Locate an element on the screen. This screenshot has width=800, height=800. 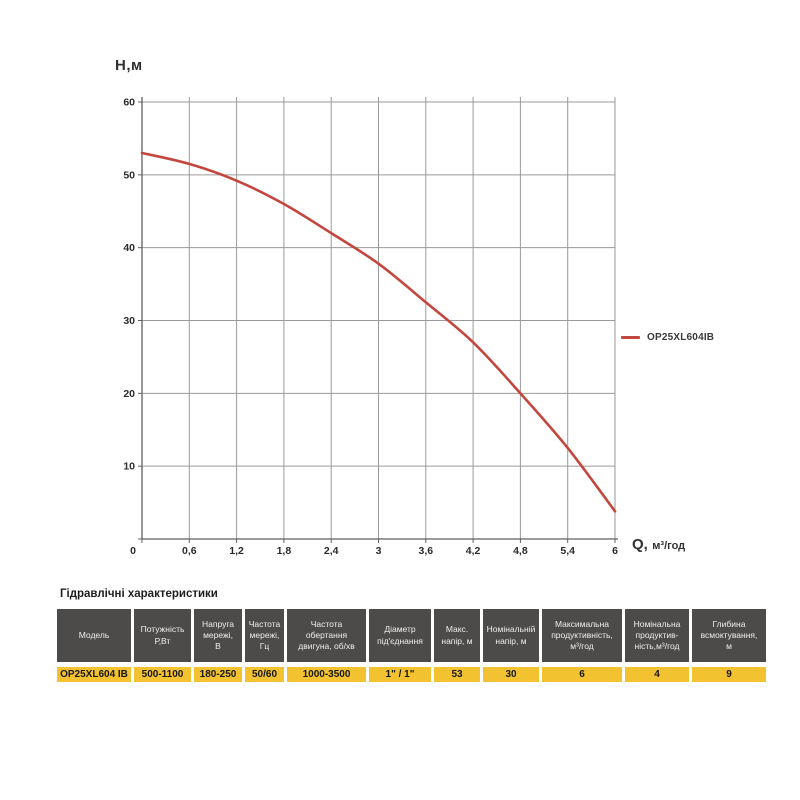
y-tick-label: 40 is located at coordinates (129, 248).